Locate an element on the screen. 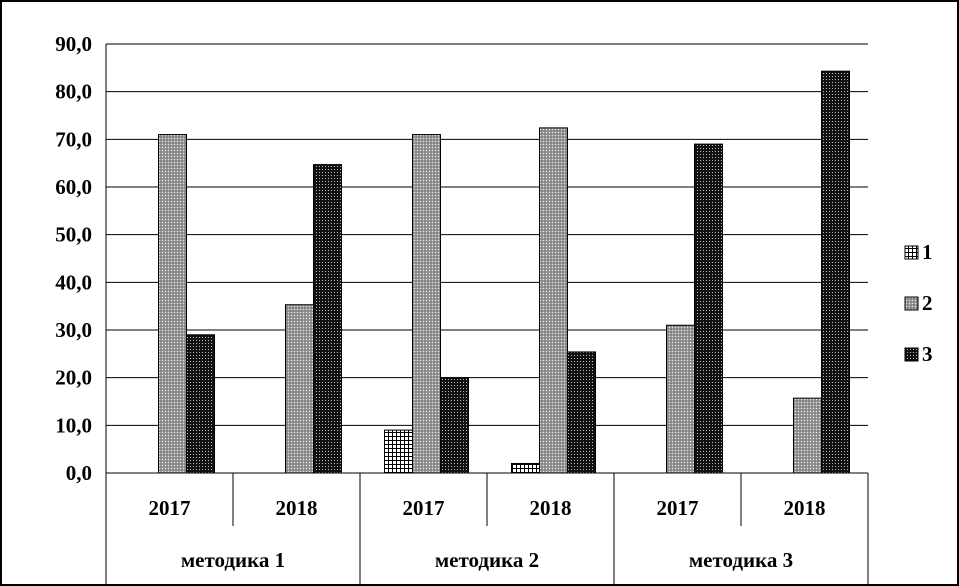 The image size is (959, 586). y-tick-label: 70,0 is located at coordinates (73, 139).